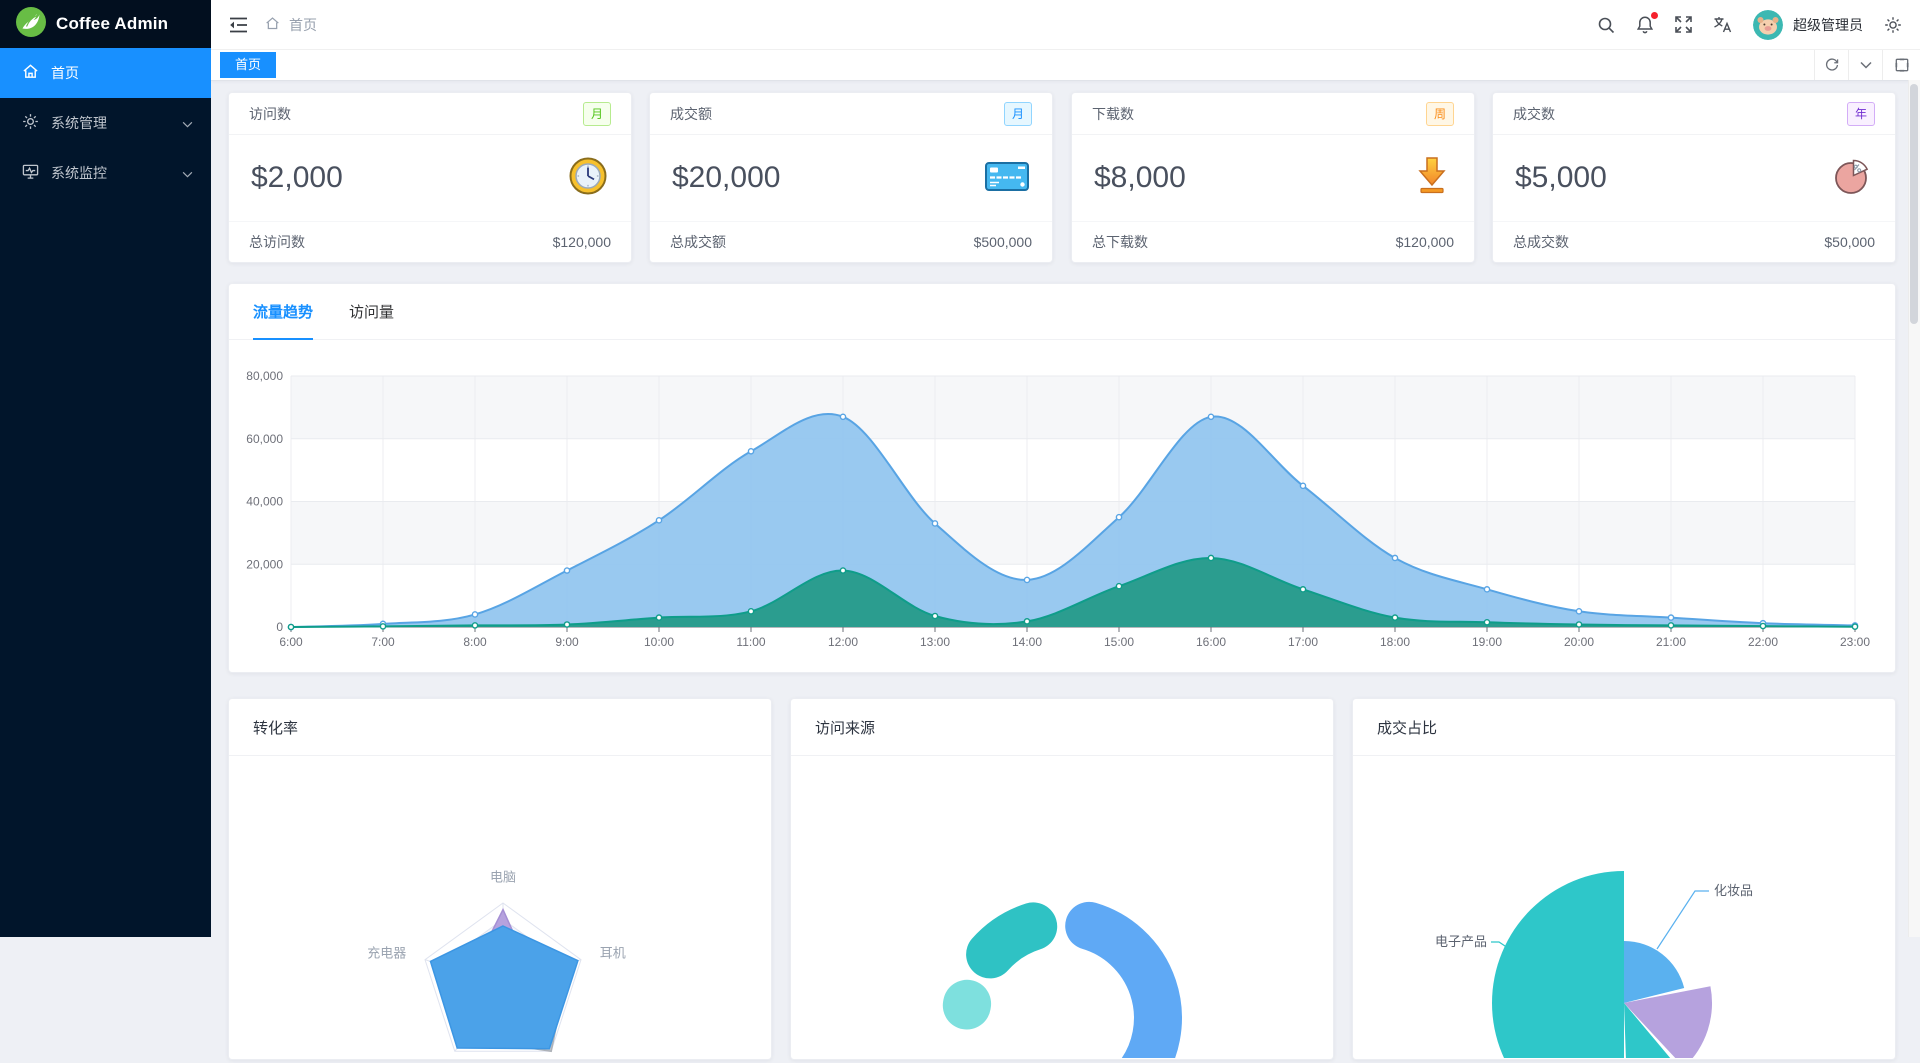 The height and width of the screenshot is (1063, 1920). Describe the element at coordinates (851, 177) in the screenshot. I see `stat-card-turnover: 成交额 月 $20,000 总成交额 $500,000` at that location.